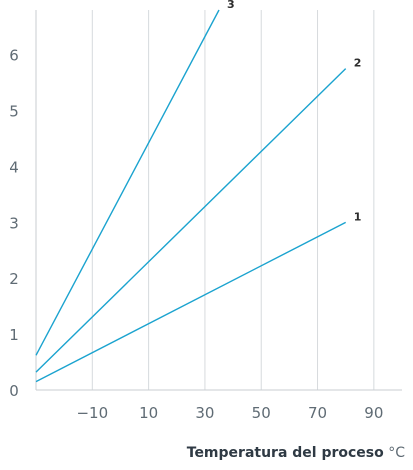 The height and width of the screenshot is (470, 413). I want to click on x-tick-label: 70, so click(317, 413).